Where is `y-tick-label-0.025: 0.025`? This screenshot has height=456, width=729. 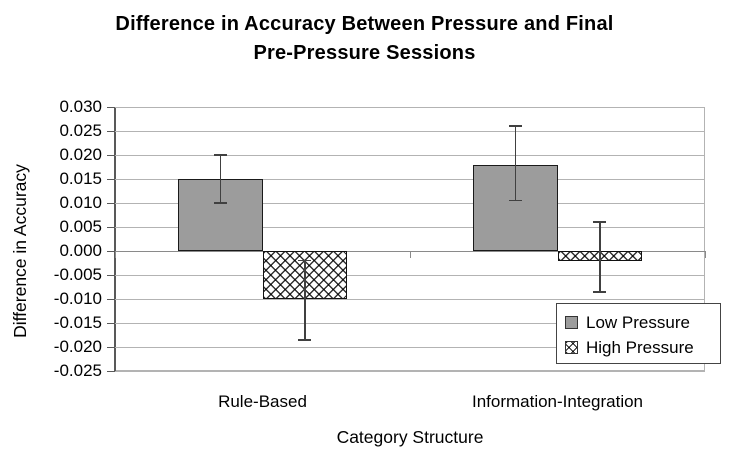 y-tick-label-0.025: 0.025 is located at coordinates (80, 130).